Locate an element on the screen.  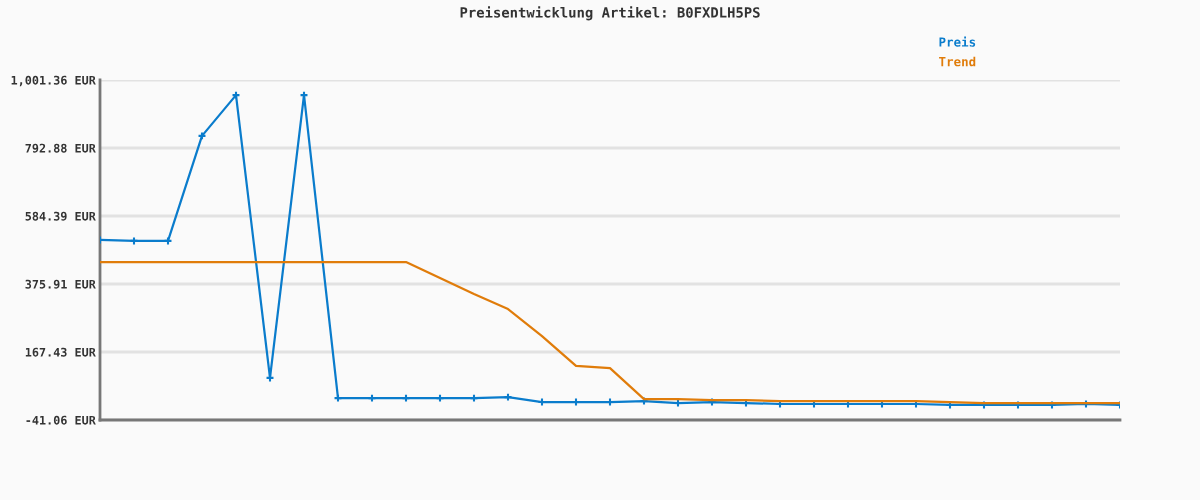
y-tick-label: 584.39 EUR is located at coordinates (60, 216).